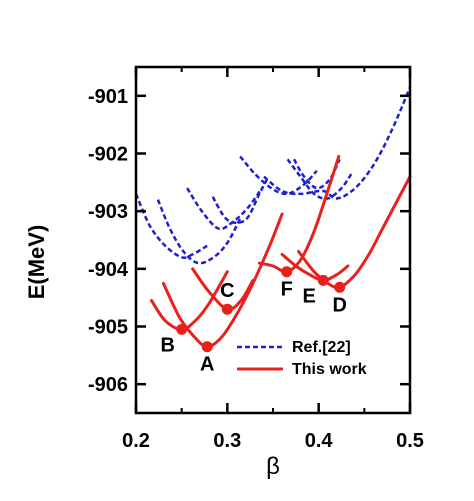 The width and height of the screenshot is (474, 501). I want to click on point-c, so click(227, 309).